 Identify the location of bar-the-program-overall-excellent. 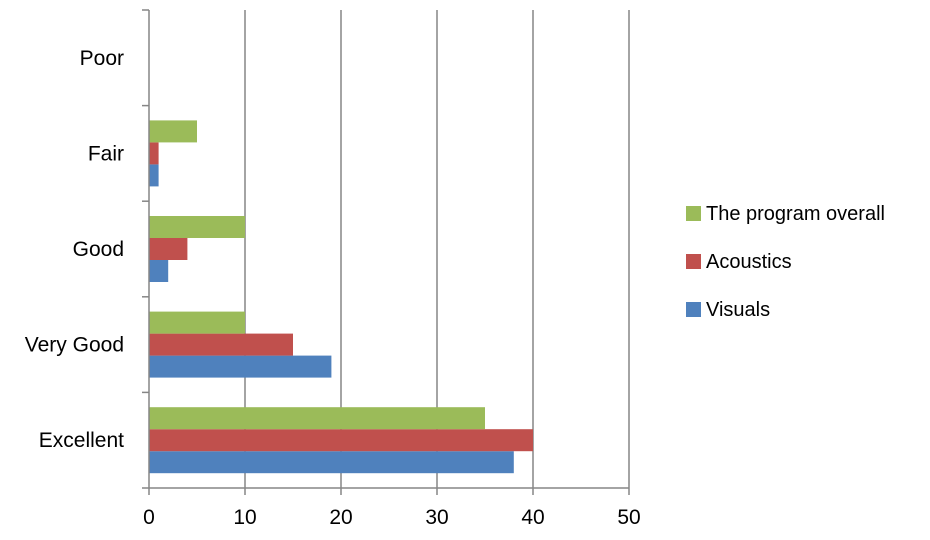
(317, 418).